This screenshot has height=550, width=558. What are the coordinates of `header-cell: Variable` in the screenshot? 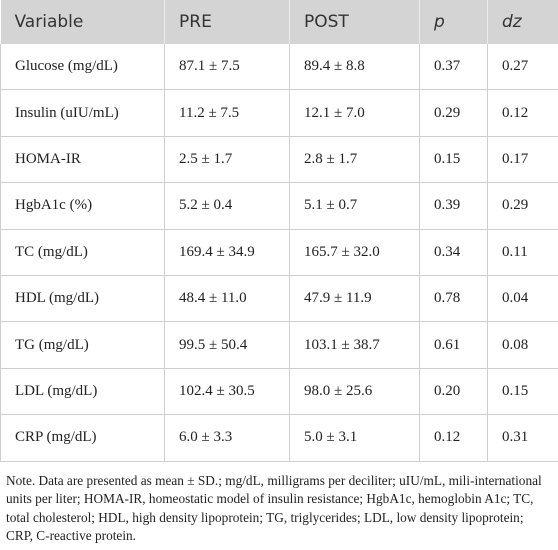 It's located at (82, 22).